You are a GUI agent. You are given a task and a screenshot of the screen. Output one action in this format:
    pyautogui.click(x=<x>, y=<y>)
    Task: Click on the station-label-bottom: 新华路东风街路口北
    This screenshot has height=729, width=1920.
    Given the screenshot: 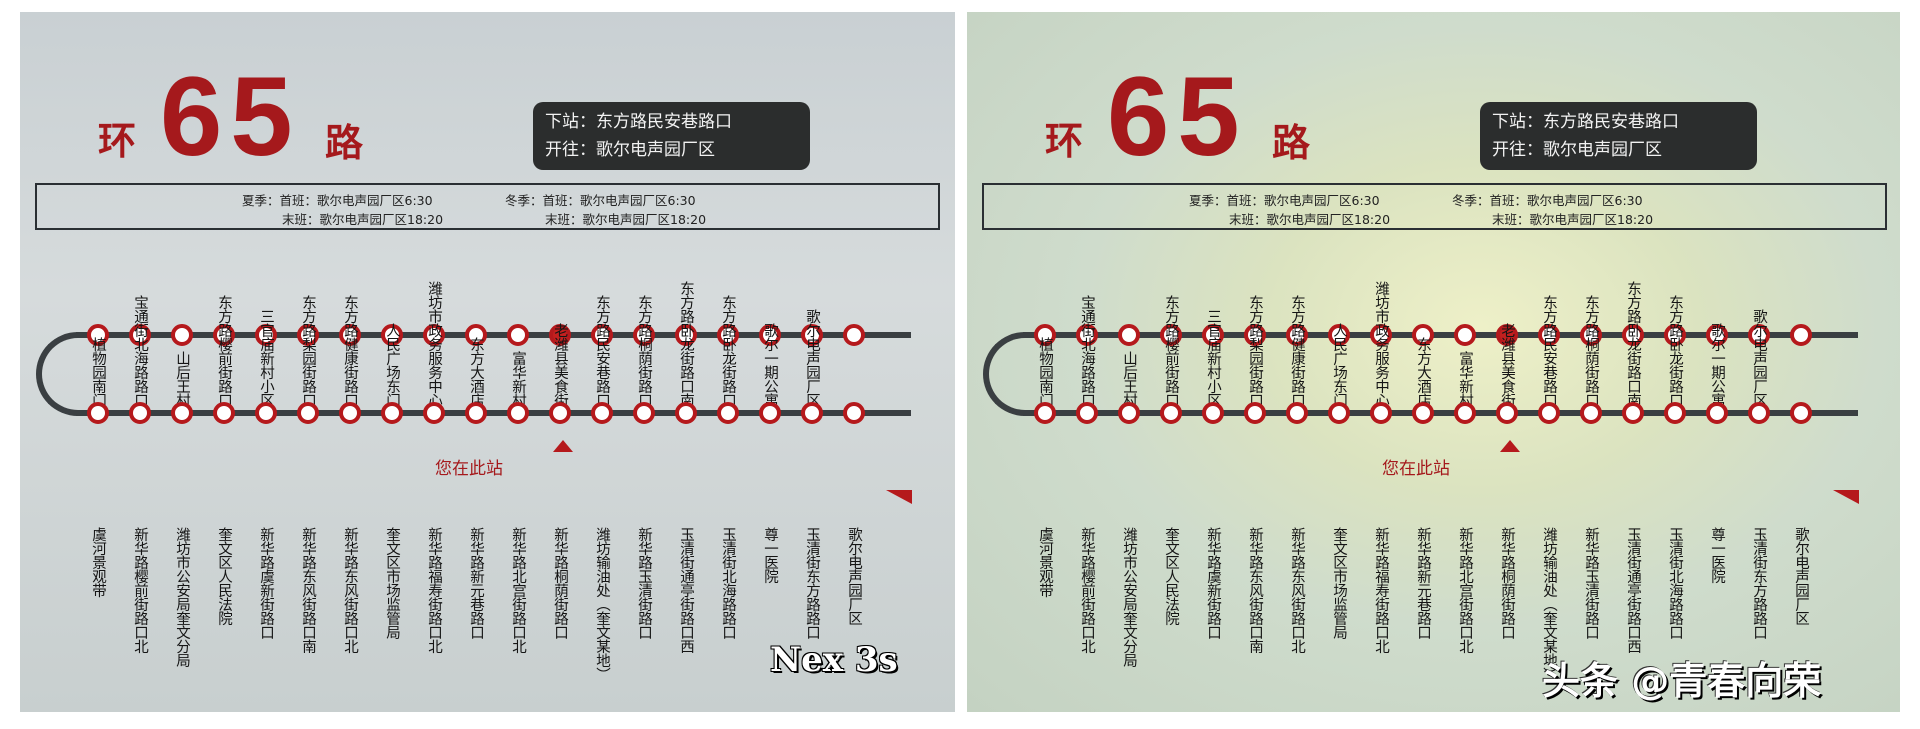 What is the action you would take?
    pyautogui.click(x=1297, y=590)
    